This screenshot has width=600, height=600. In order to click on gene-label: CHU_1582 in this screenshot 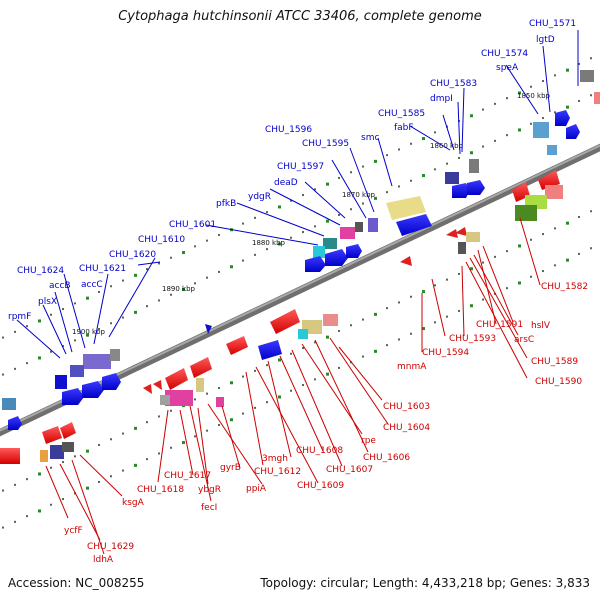, I will do `click(564, 287)`.